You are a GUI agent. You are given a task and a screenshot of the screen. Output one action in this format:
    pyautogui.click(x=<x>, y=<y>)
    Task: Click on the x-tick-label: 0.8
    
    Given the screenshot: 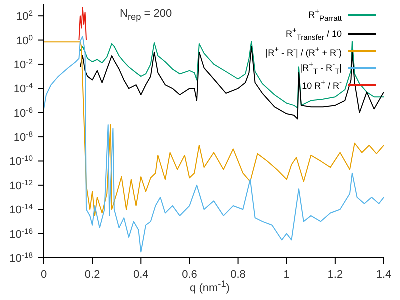 What is the action you would take?
    pyautogui.click(x=238, y=275)
    